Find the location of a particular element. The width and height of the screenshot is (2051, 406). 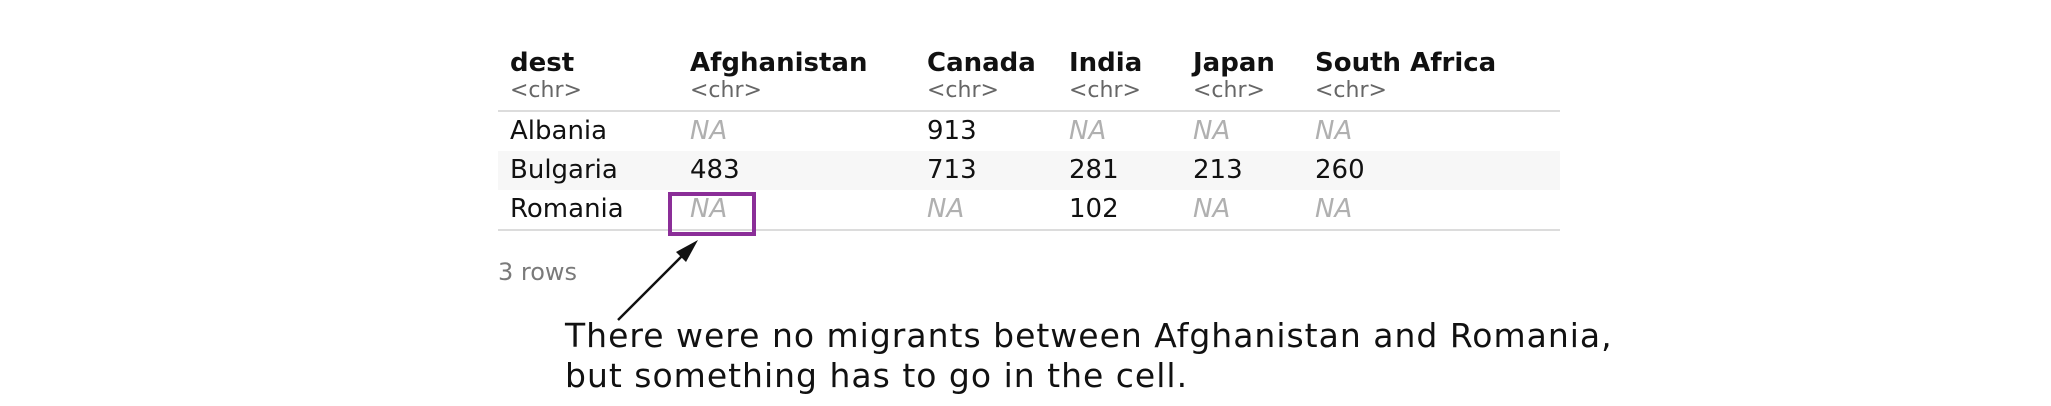

table-cell: 913 is located at coordinates (952, 131).